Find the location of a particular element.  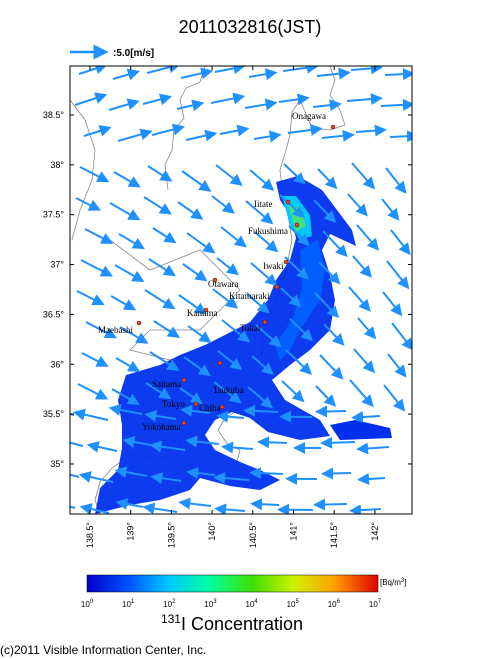

colorbar-tick-label: 10¹ is located at coordinates (128, 604).